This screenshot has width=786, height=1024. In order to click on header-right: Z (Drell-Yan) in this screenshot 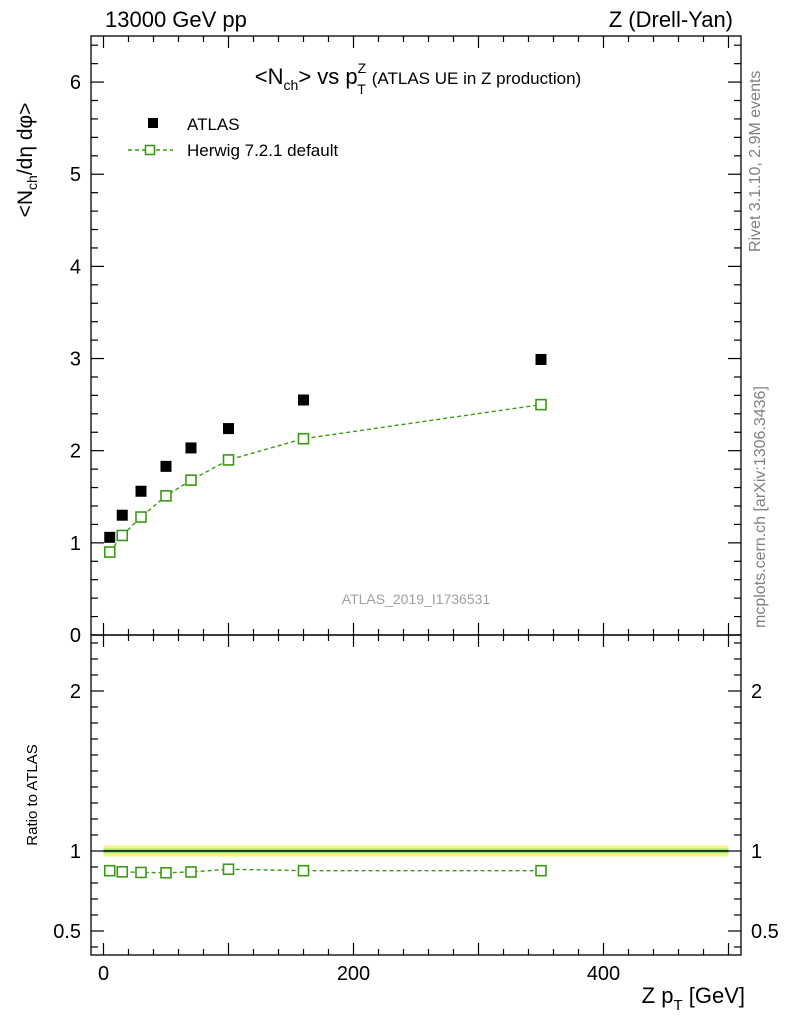, I will do `click(671, 19)`.